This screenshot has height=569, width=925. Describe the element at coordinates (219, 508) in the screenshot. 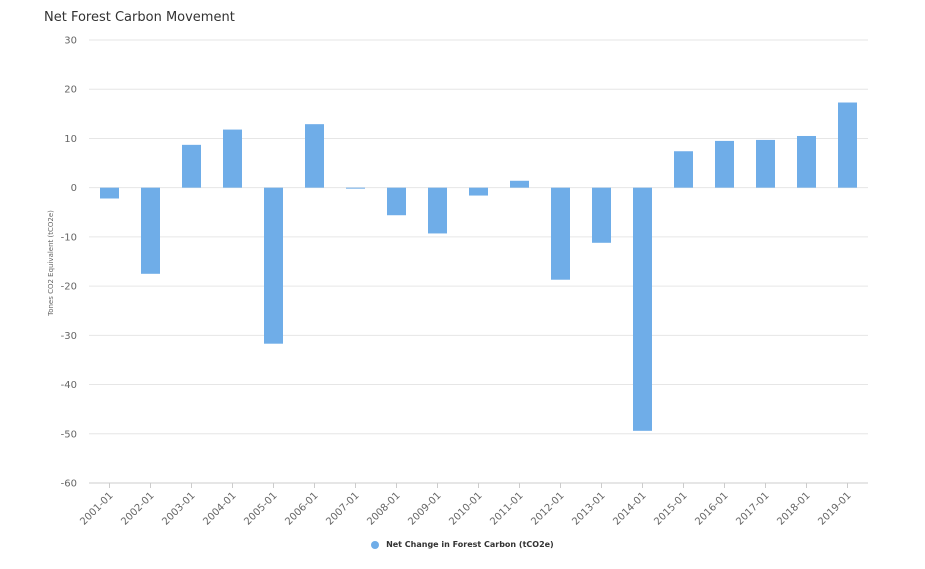

I see `x-tick-label: 2004-01` at that location.